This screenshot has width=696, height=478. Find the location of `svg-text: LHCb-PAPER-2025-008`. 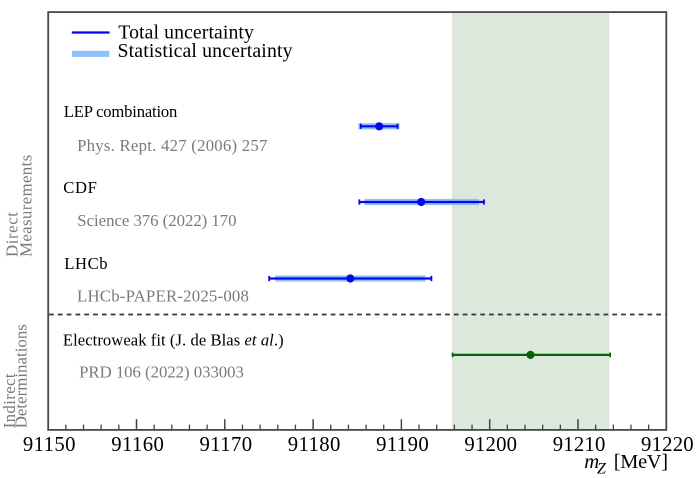

svg-text: LHCb-PAPER-2025-008 is located at coordinates (163, 296).